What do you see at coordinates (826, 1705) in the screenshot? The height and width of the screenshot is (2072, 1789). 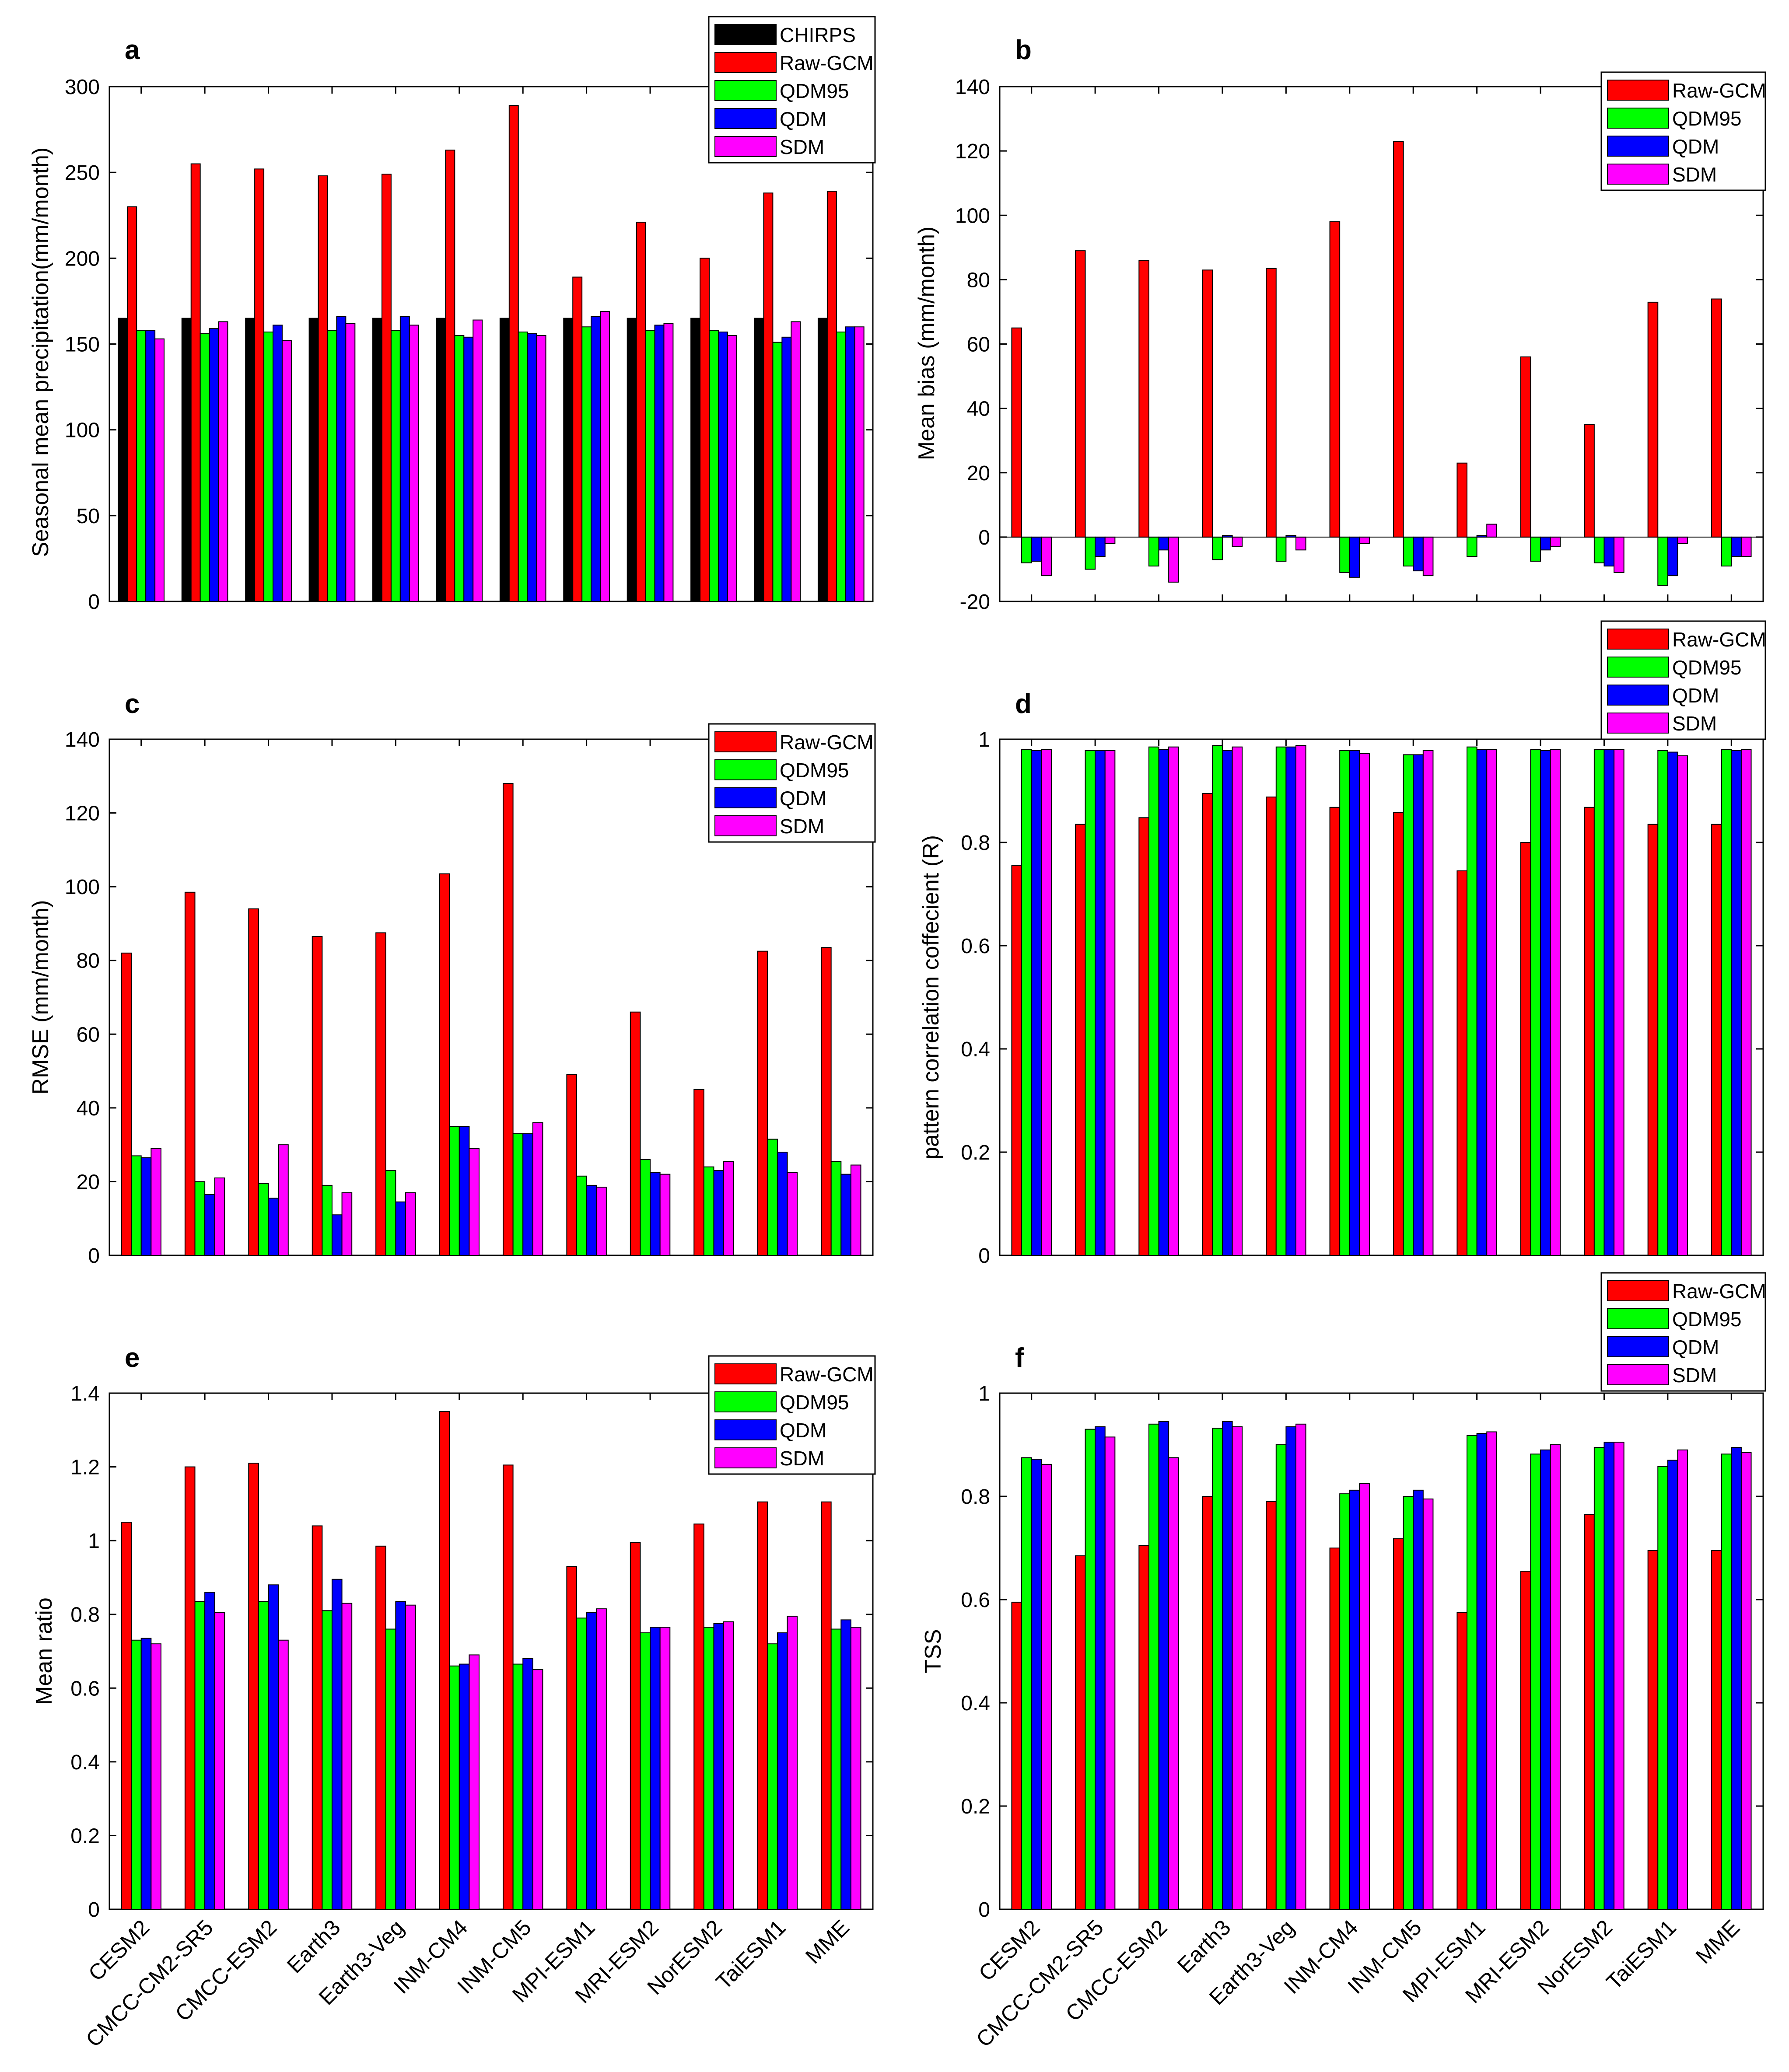 I see `bar-raw-gcm-mme` at bounding box center [826, 1705].